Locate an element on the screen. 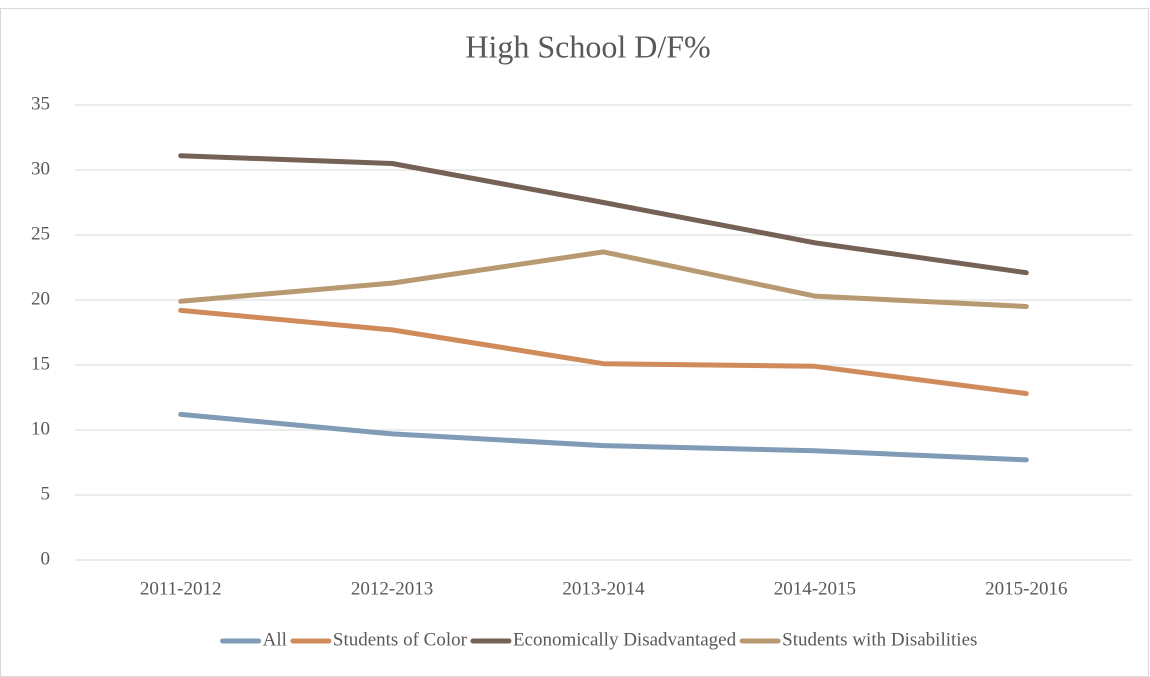 The height and width of the screenshot is (677, 1150). y-tick-label: 0 is located at coordinates (46, 558).